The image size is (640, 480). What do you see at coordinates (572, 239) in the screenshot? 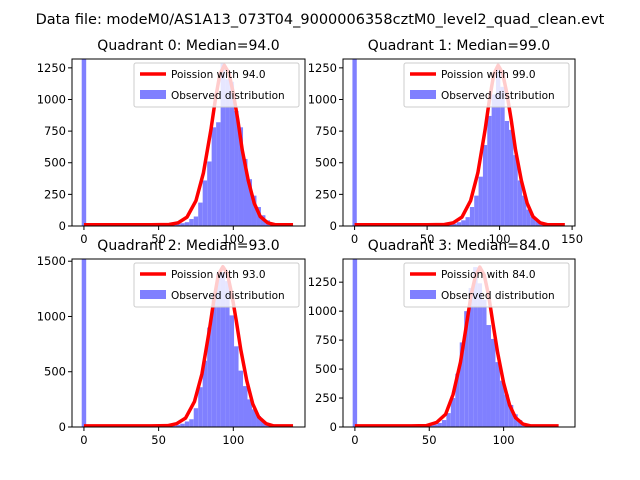
I see `x-tick-label: 150` at bounding box center [572, 239].